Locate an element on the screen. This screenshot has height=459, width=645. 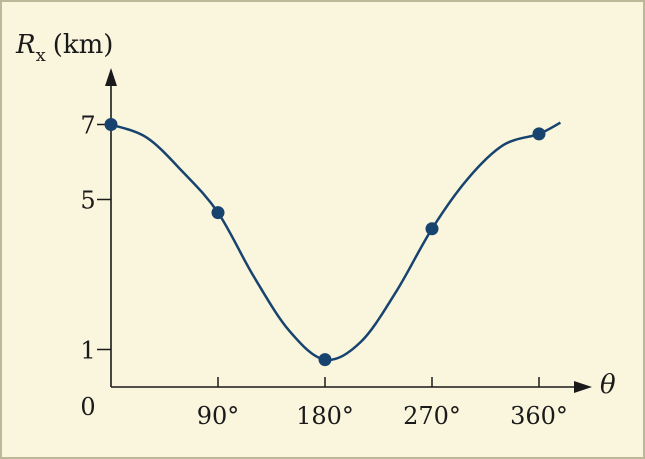
y-axis-label-symbol: R is located at coordinates (25, 45).